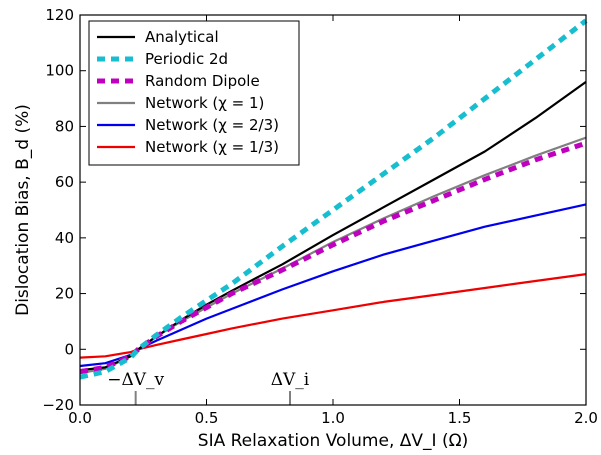  What do you see at coordinates (80, 418) in the screenshot?
I see `x-tick-label: 0.0` at bounding box center [80, 418].